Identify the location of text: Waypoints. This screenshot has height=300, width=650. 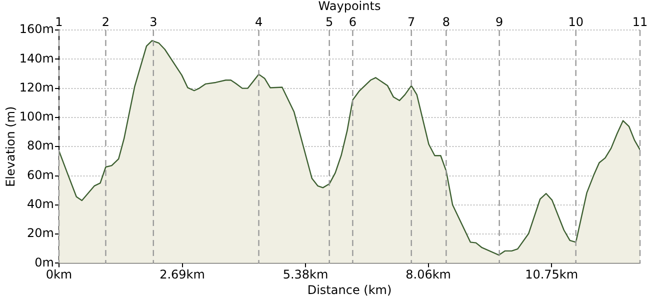
(349, 7).